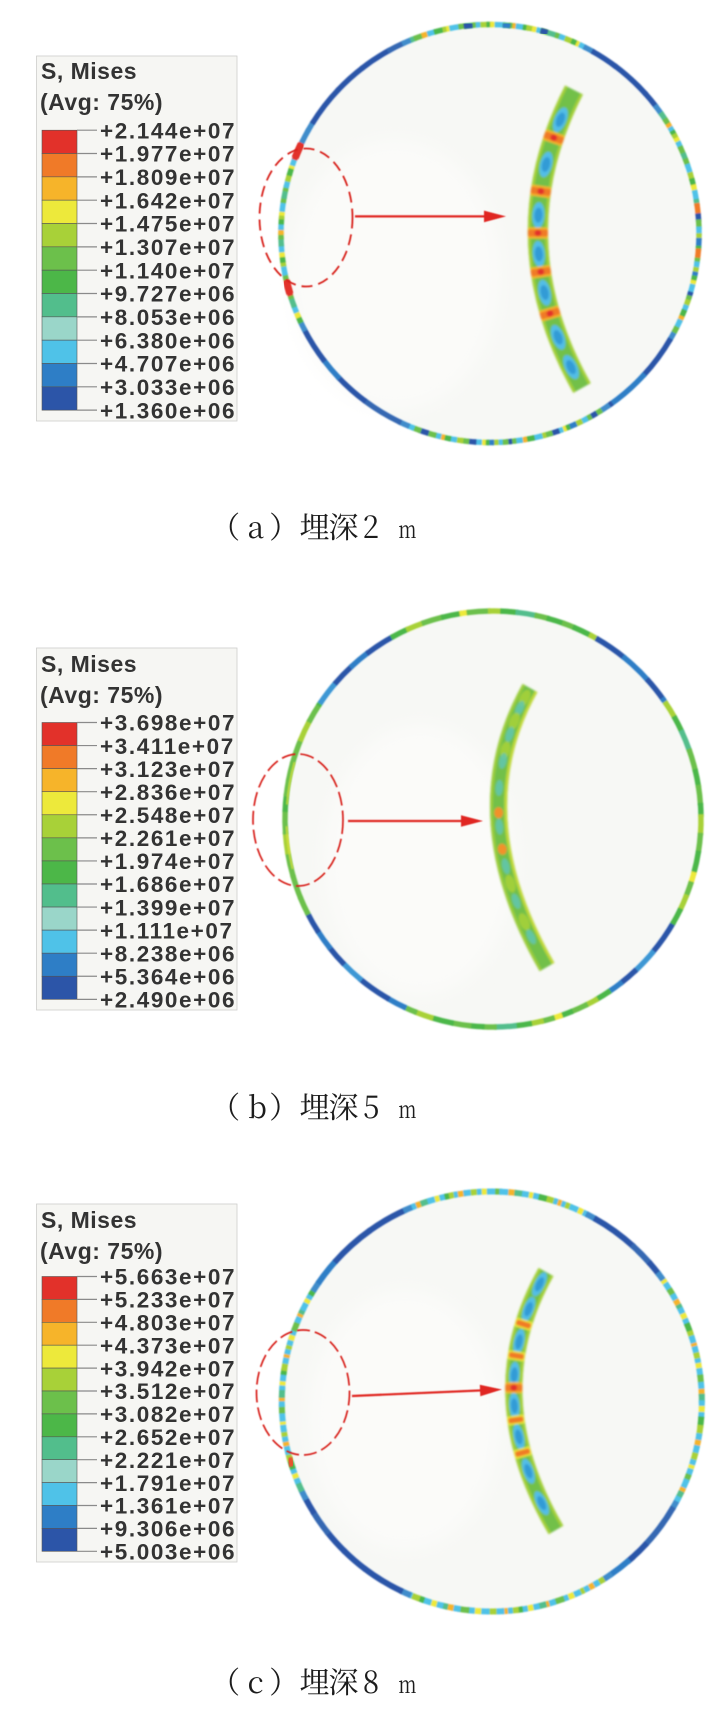 The image size is (720, 1716). Describe the element at coordinates (167, 746) in the screenshot. I see `svg-text: +3.411e+07` at that location.